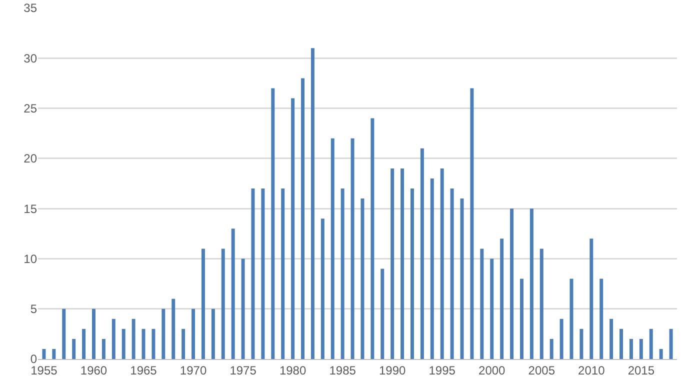 The width and height of the screenshot is (685, 389). What do you see at coordinates (31, 159) in the screenshot?
I see `y-tick-label: 20` at bounding box center [31, 159].